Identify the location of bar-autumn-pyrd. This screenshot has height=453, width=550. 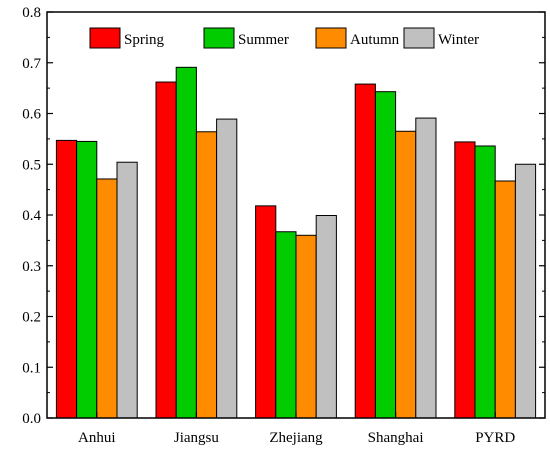
(505, 299).